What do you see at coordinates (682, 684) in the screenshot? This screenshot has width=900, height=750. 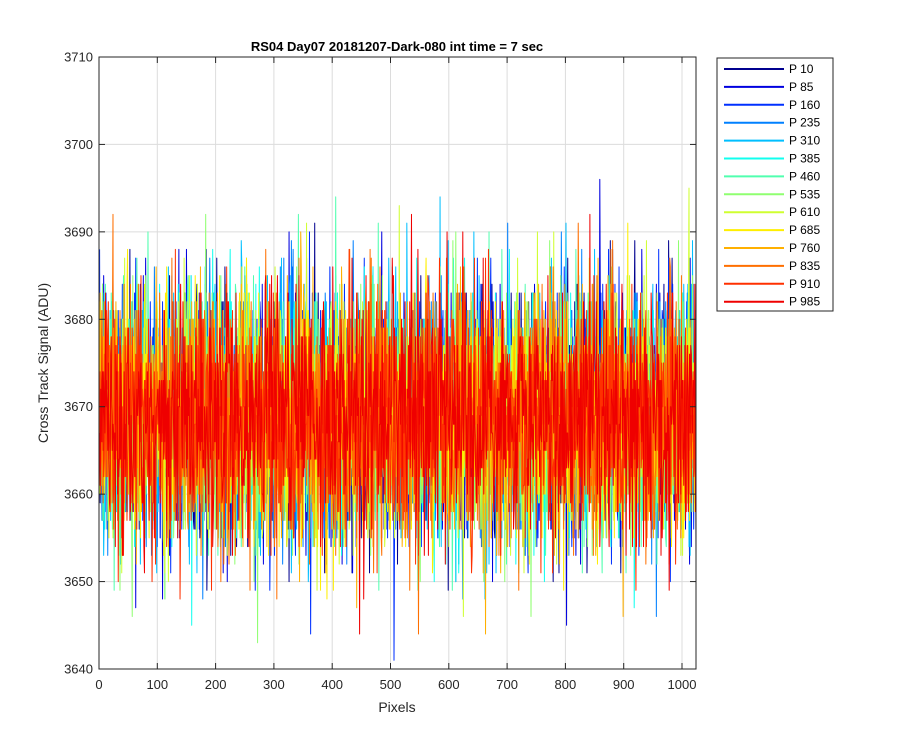 I see `x-tick-label-10: 1000` at bounding box center [682, 684].